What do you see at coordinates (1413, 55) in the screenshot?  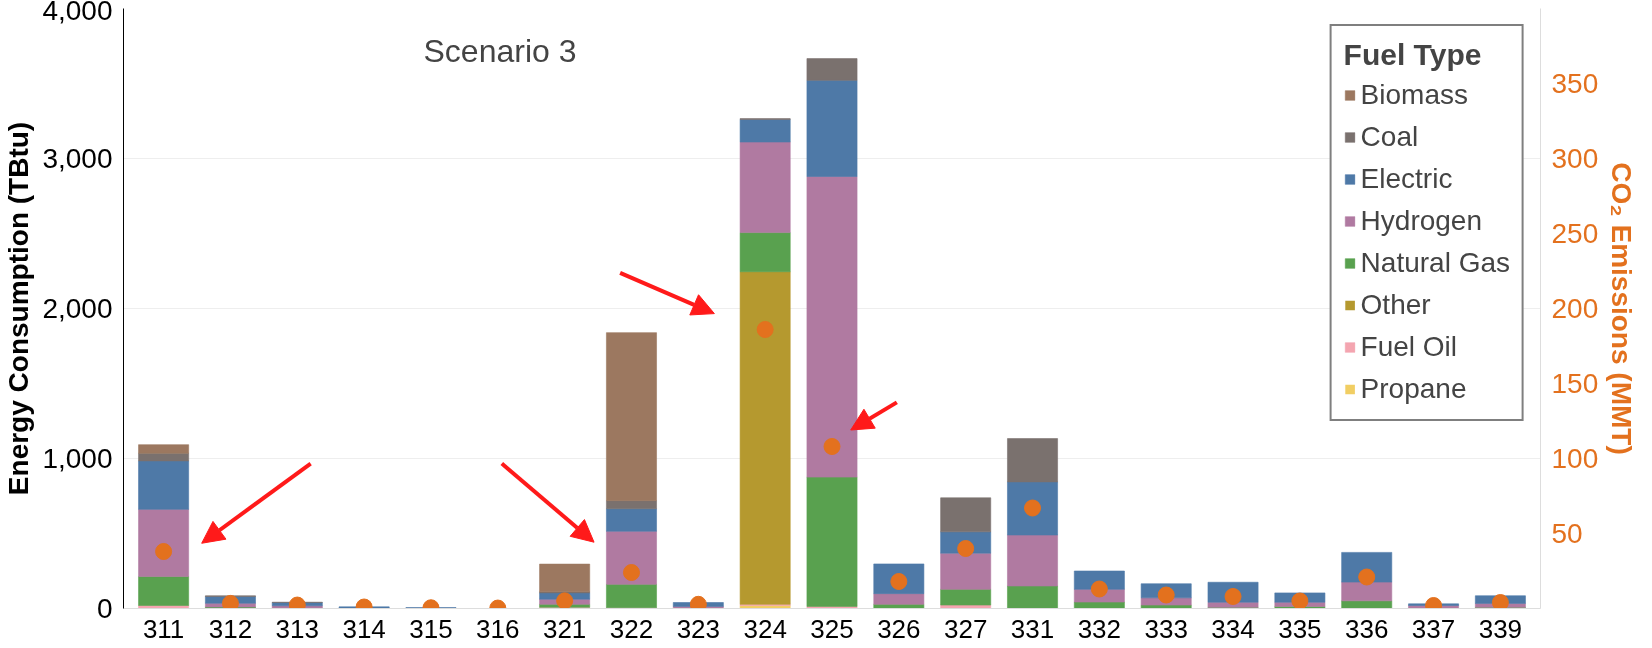 I see `legend-title: Fuel Type` at bounding box center [1413, 55].